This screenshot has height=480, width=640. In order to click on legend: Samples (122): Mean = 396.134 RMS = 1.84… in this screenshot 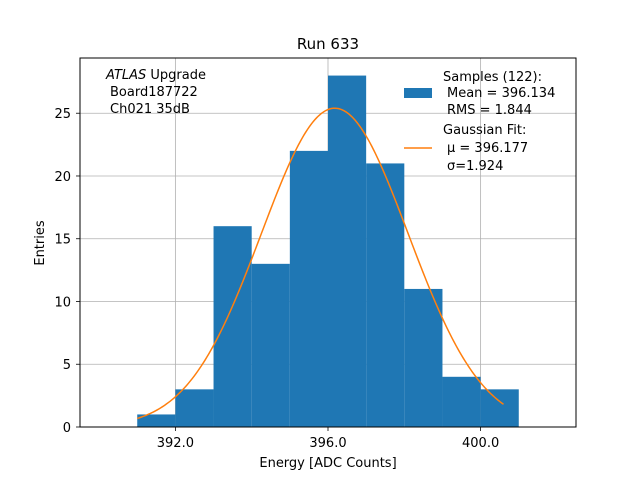, I will do `click(479, 122)`.